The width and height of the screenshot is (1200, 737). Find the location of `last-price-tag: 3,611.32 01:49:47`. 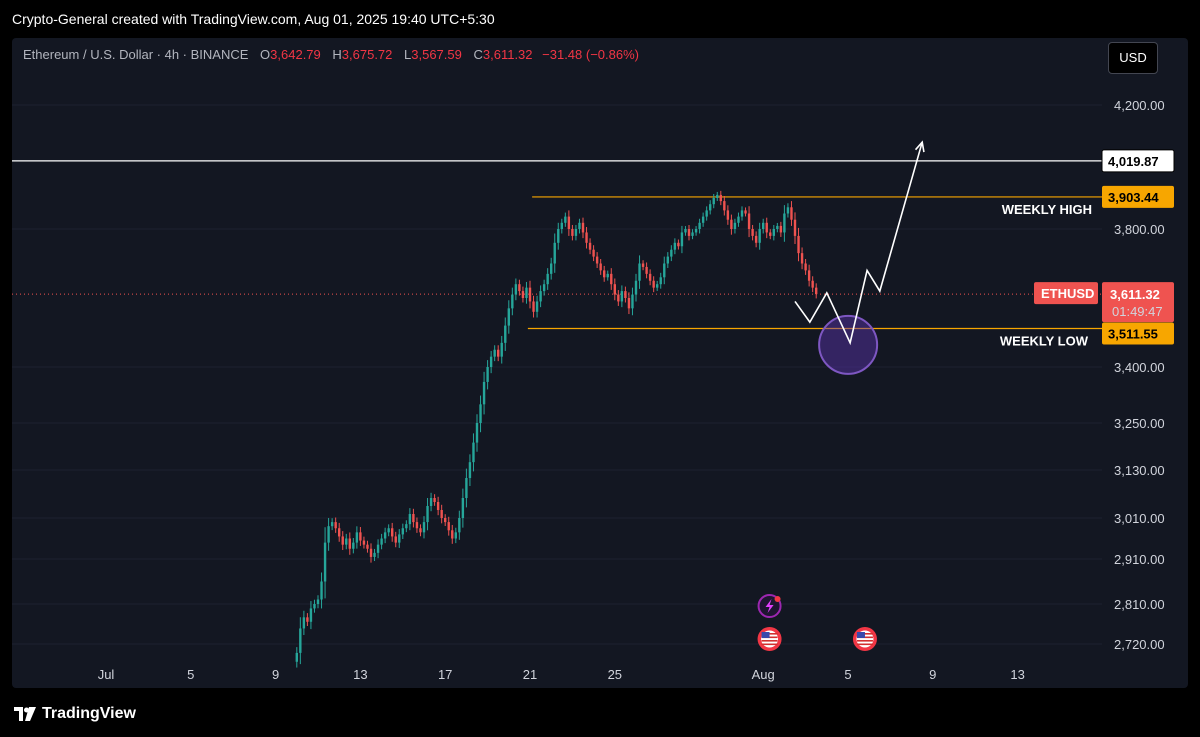

last-price-tag: 3,611.32 01:49:47 is located at coordinates (1138, 302).